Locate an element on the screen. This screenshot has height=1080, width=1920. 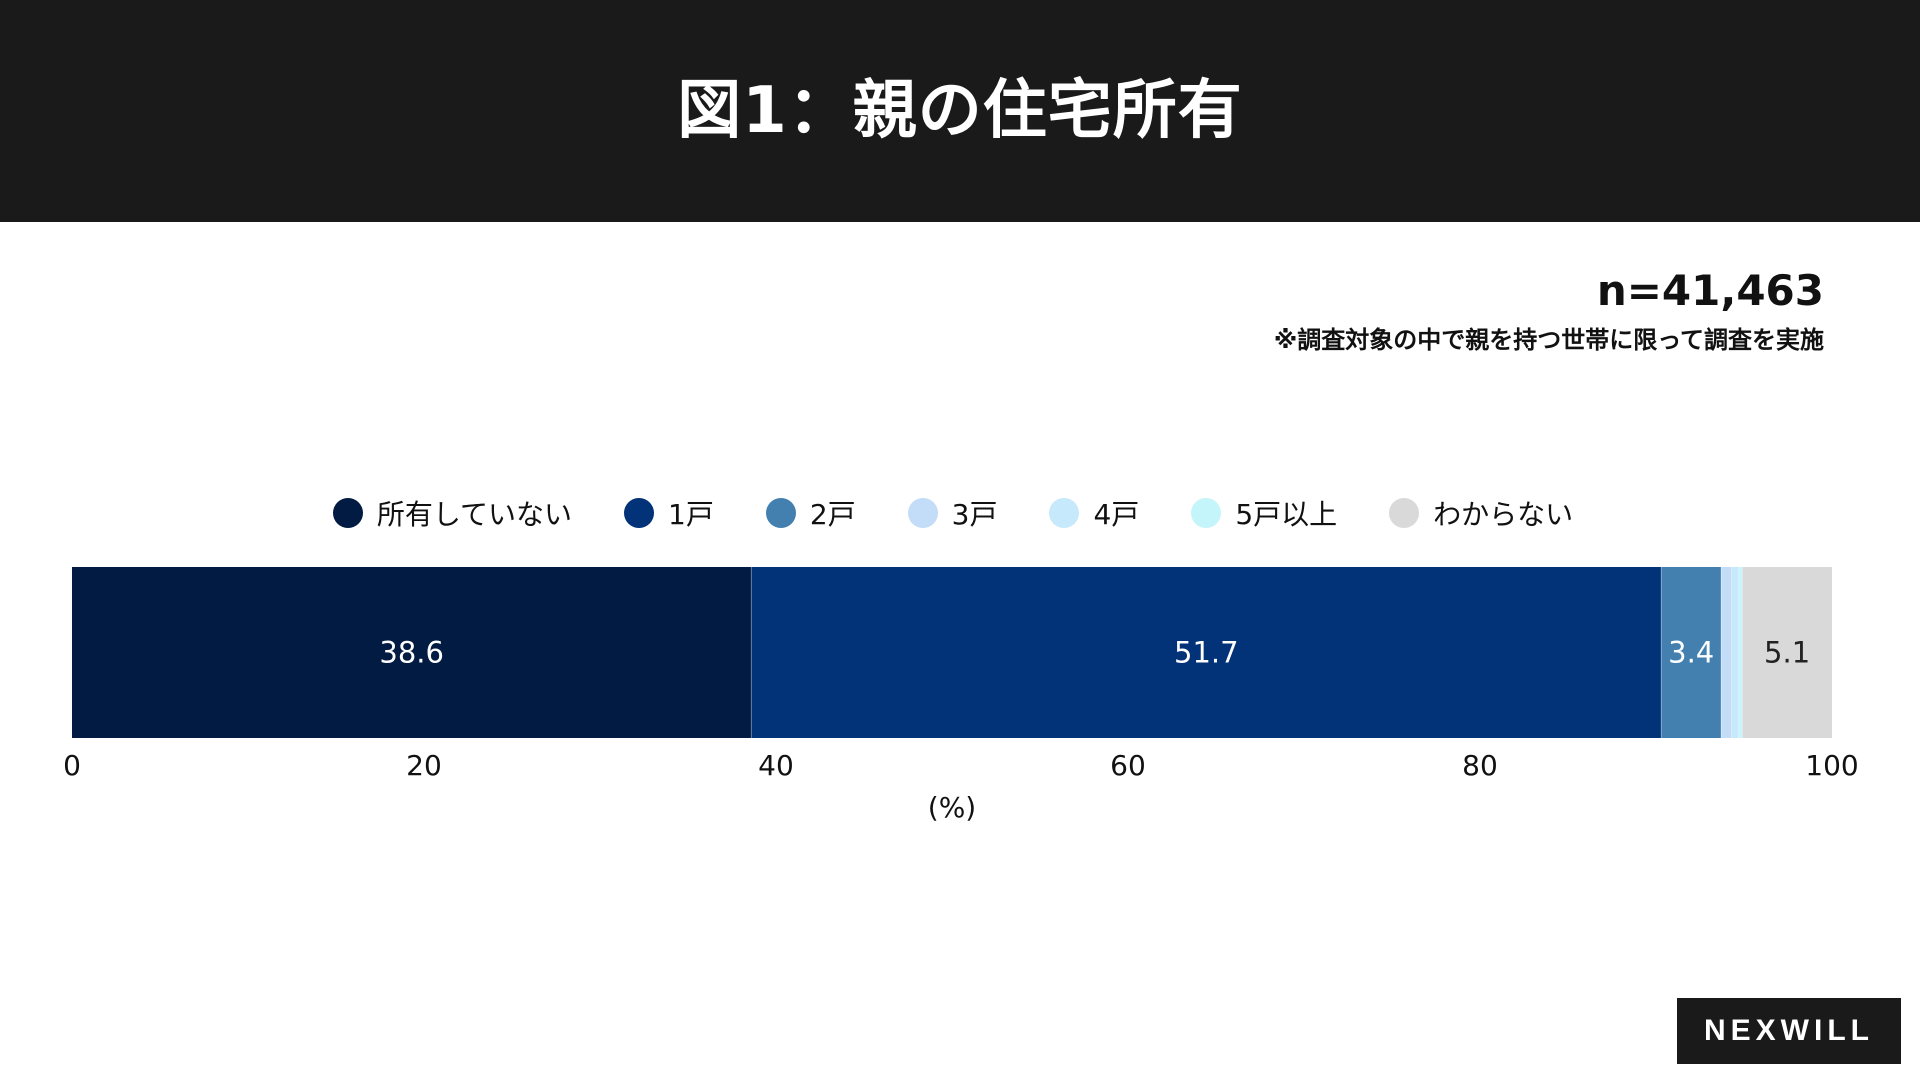
x-tick-label: 80 is located at coordinates (1480, 765).